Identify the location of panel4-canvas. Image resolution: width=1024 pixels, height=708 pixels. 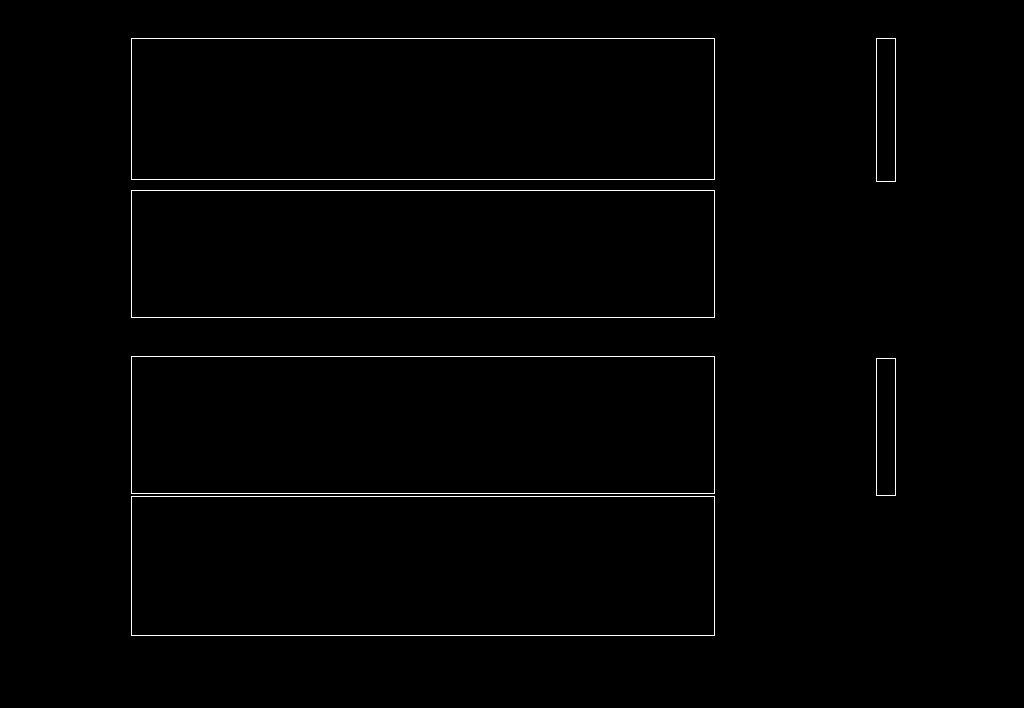
(423, 566).